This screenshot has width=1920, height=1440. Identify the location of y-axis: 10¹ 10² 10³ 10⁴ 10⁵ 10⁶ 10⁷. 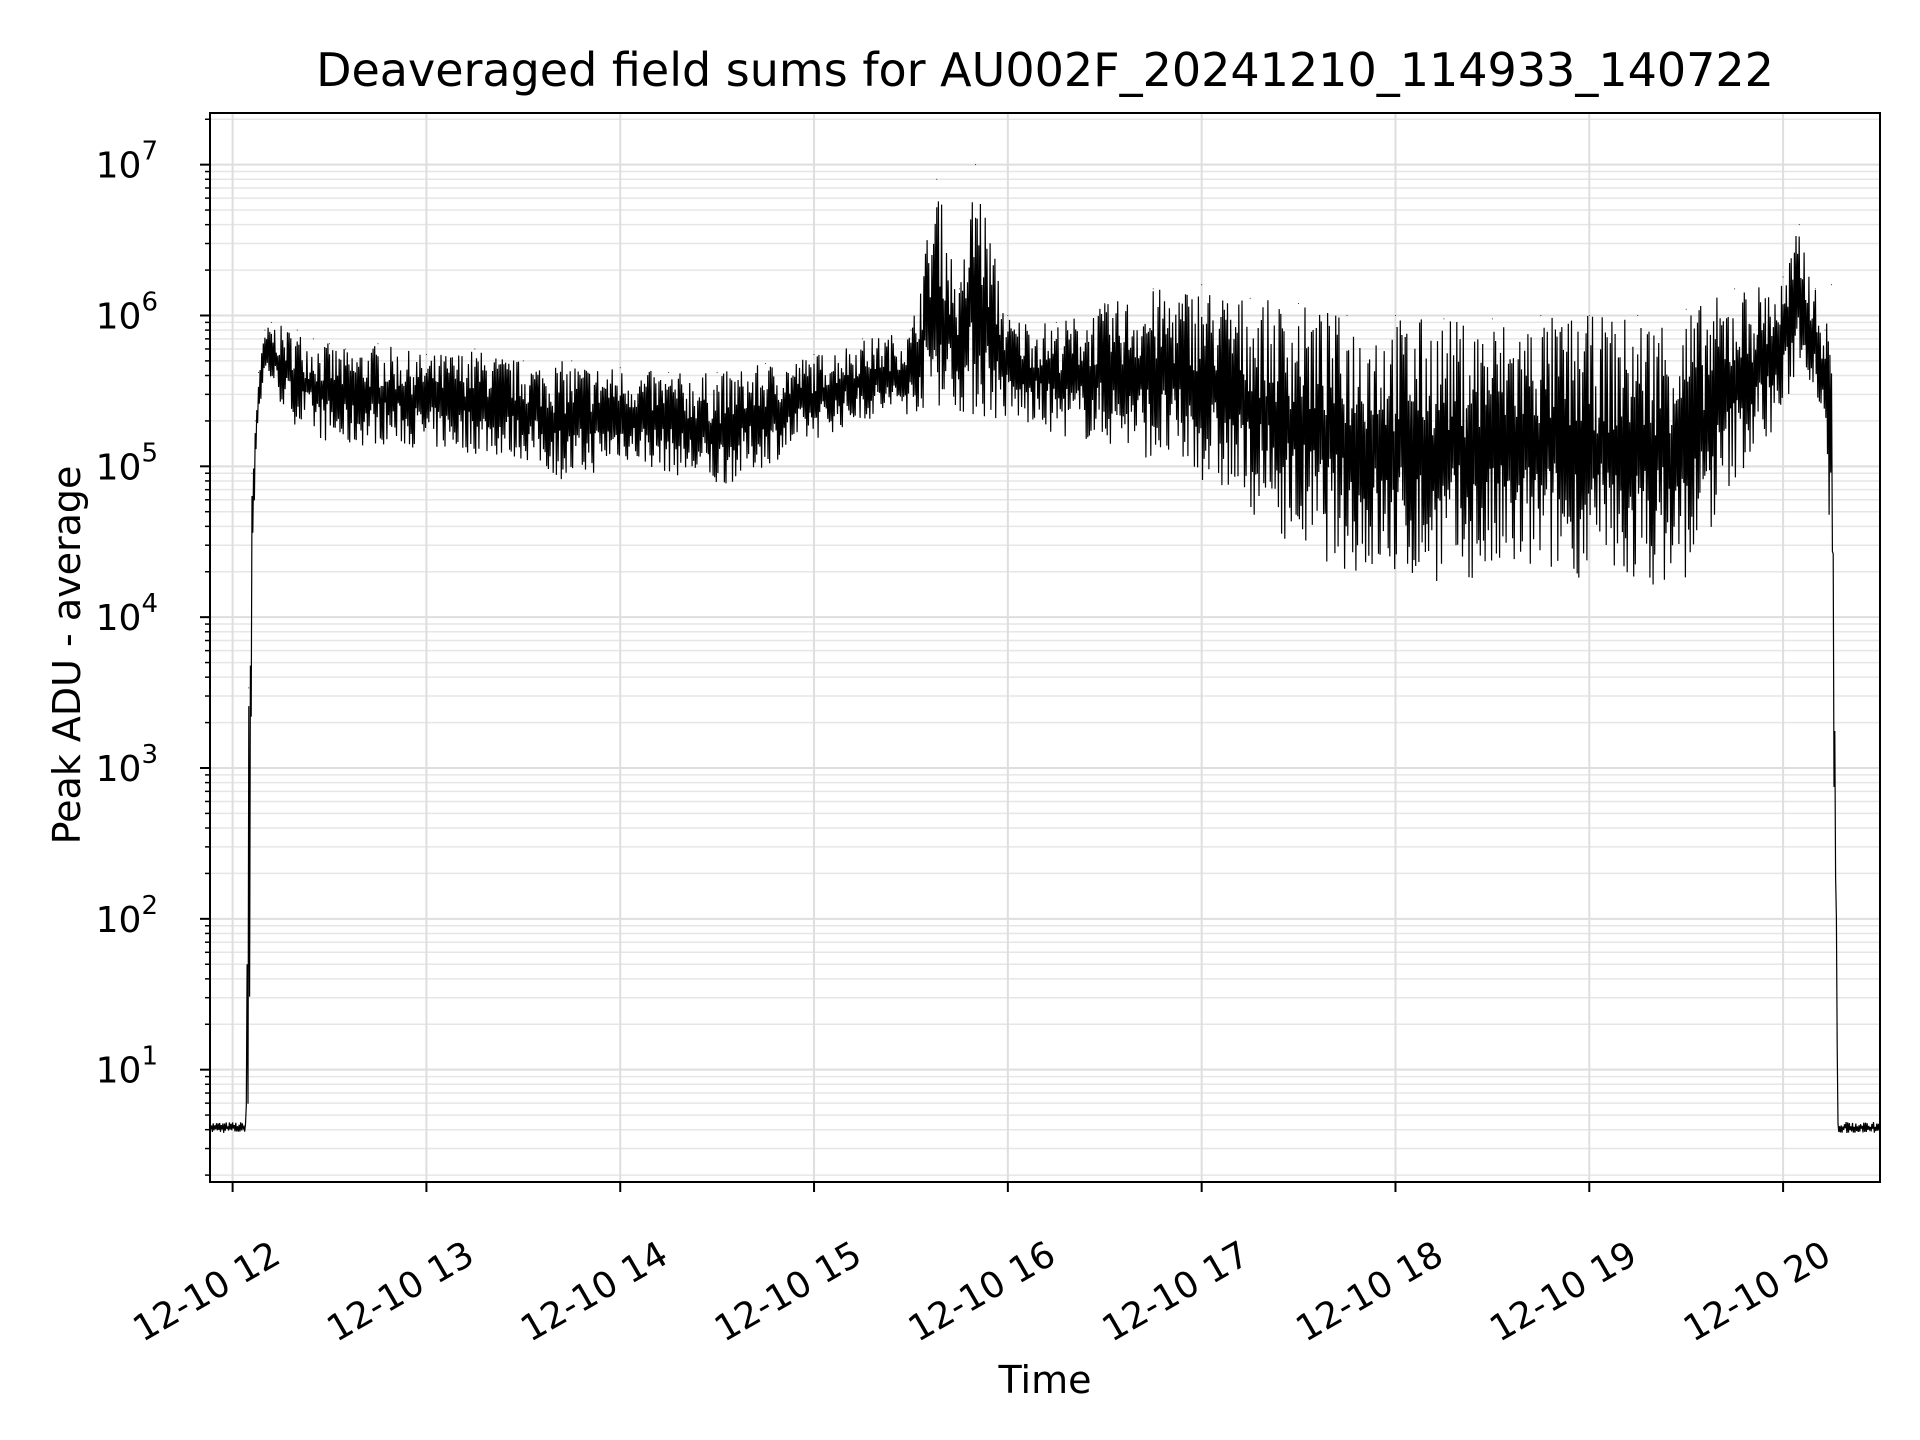
(153, 647).